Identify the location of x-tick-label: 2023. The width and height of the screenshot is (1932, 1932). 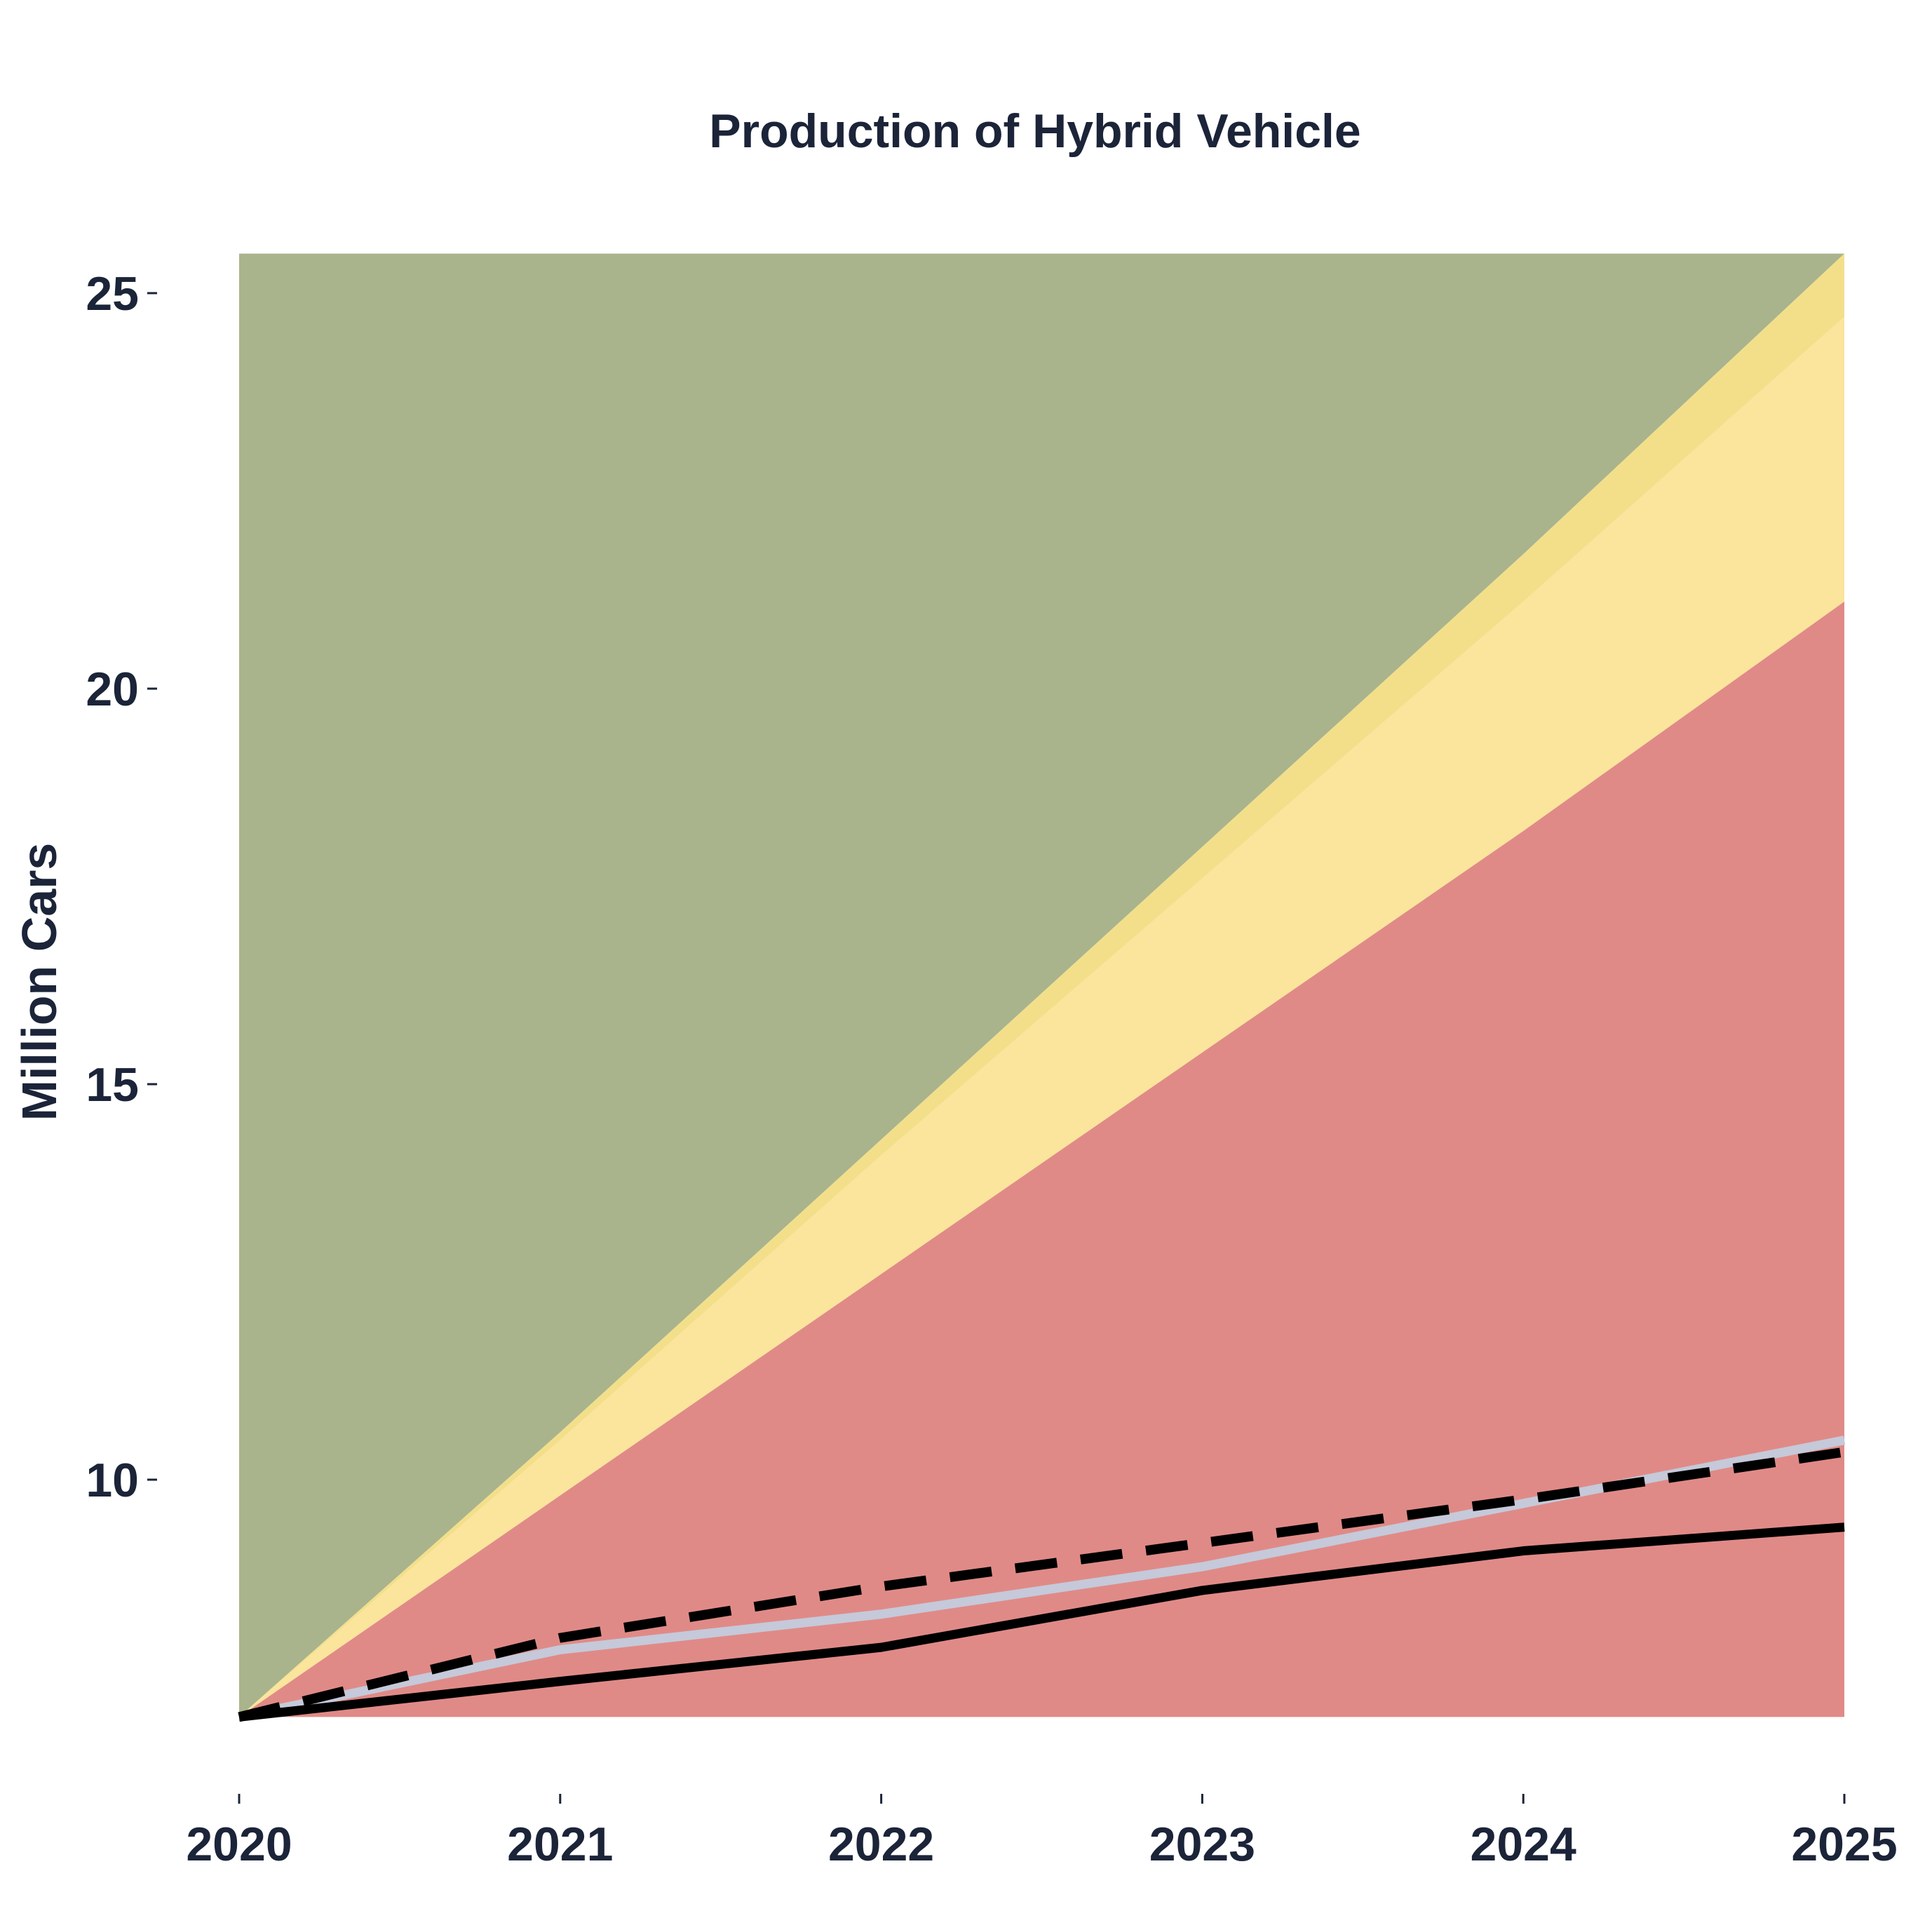
(1202, 1844).